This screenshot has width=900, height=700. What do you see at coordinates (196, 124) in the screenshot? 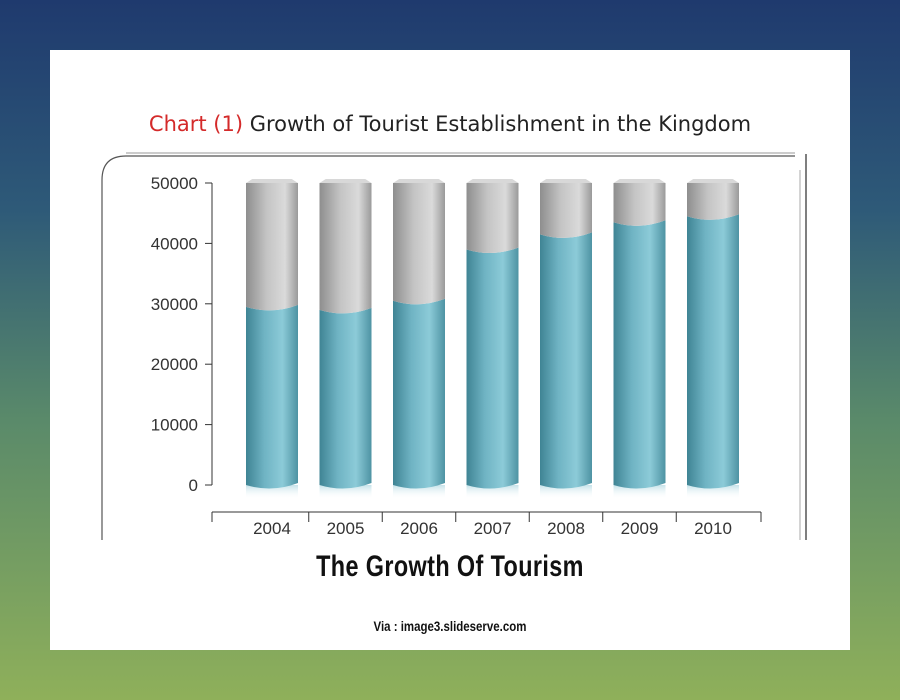
I see `chart-title-prefix: Chart (1)` at bounding box center [196, 124].